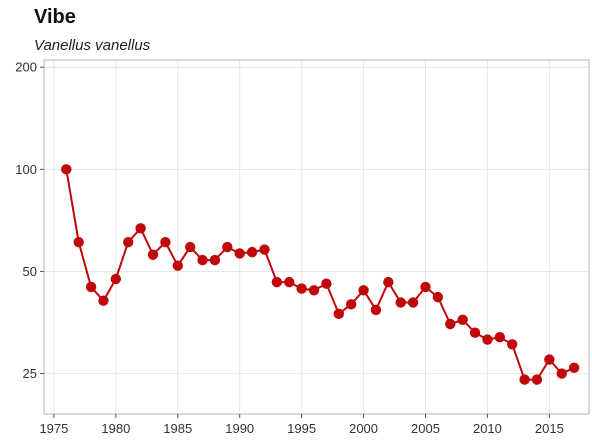 This screenshot has width=592, height=443. What do you see at coordinates (30, 271) in the screenshot?
I see `y-tick-label: 50` at bounding box center [30, 271].